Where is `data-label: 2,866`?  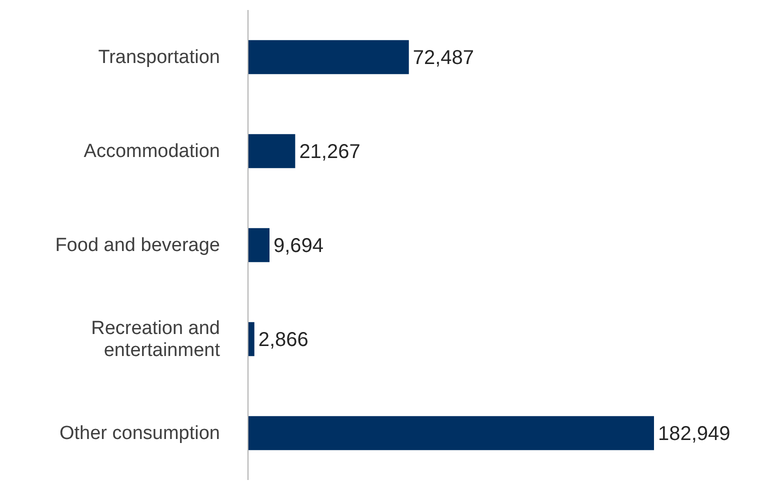 data-label: 2,866 is located at coordinates (283, 340).